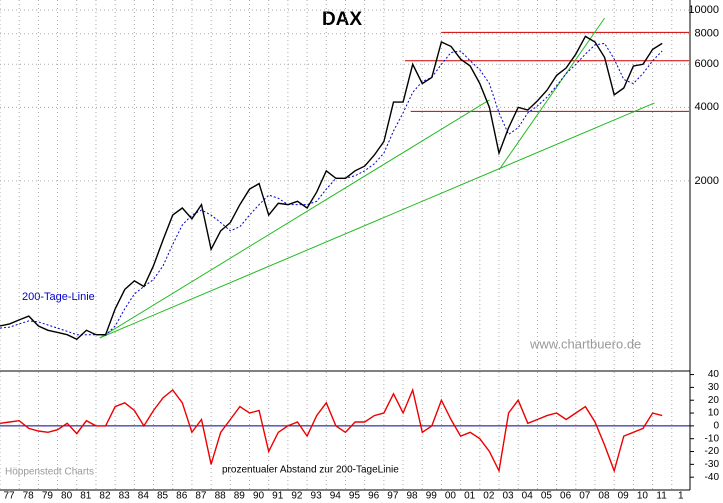  What do you see at coordinates (412, 496) in the screenshot?
I see `x-tick-label: 98` at bounding box center [412, 496].